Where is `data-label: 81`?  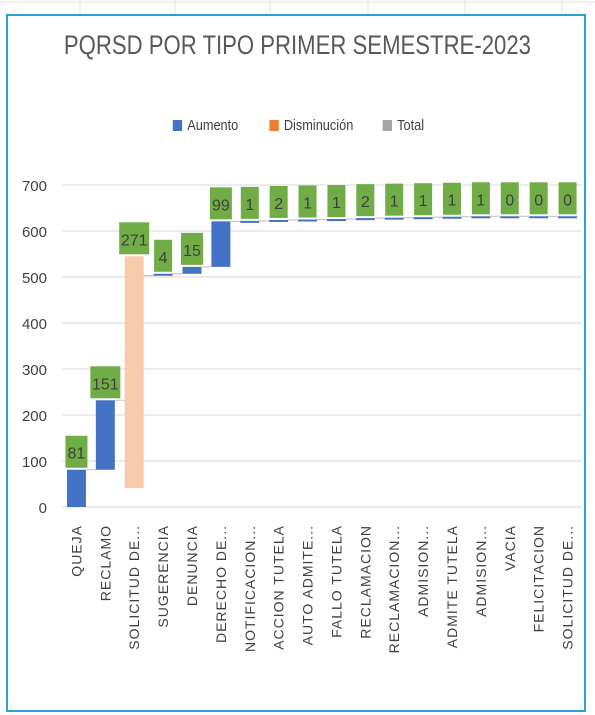 data-label: 81 is located at coordinates (77, 454).